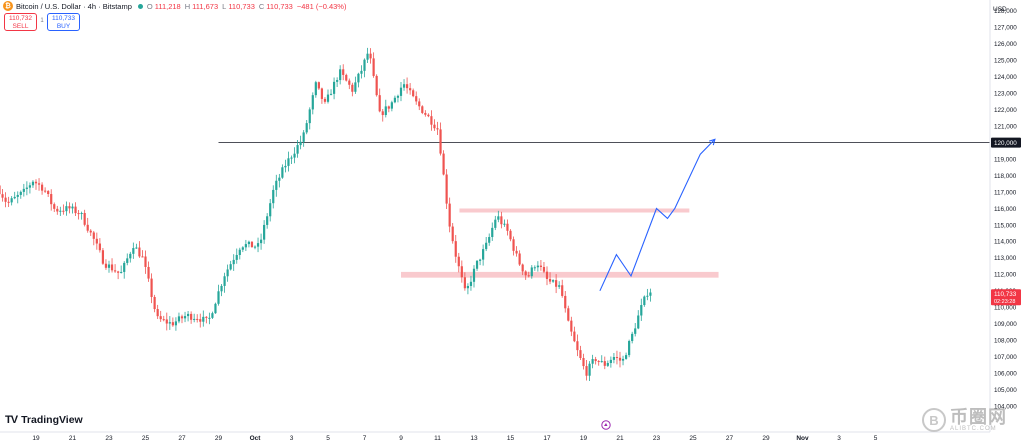 This screenshot has width=1024, height=442. I want to click on projection-path, so click(657, 215).